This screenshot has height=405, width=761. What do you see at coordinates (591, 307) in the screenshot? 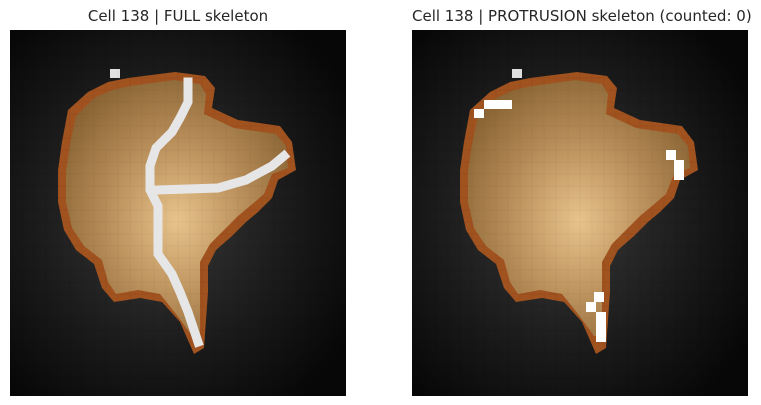
I see `protrusion-fragment-bottom-mid` at bounding box center [591, 307].